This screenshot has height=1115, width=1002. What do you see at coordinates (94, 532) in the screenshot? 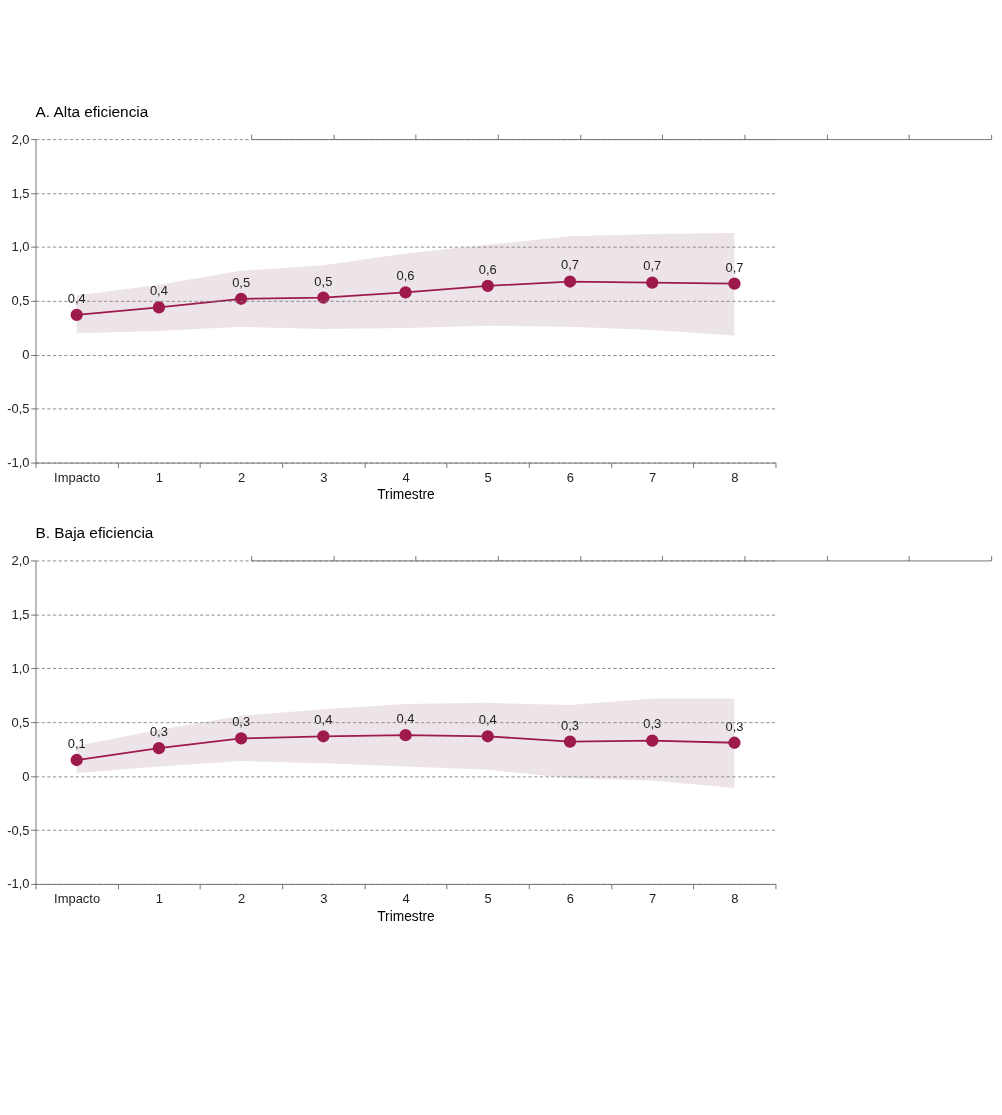
I see `chart-title: B. Baja eficiencia` at bounding box center [94, 532].